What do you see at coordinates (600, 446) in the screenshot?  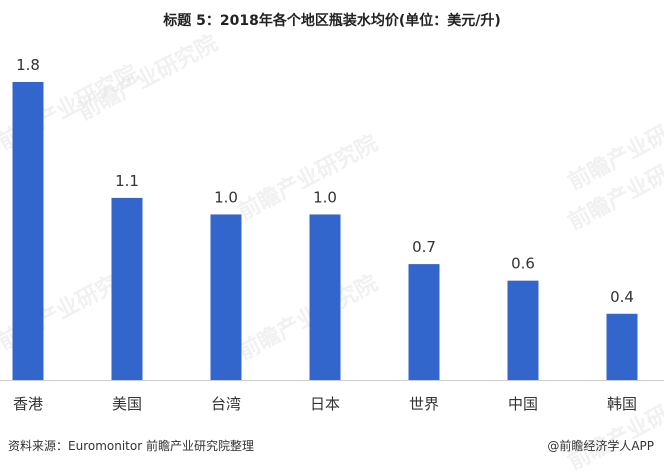 I see `brand-credit: @前瞻经济学人APP` at bounding box center [600, 446].